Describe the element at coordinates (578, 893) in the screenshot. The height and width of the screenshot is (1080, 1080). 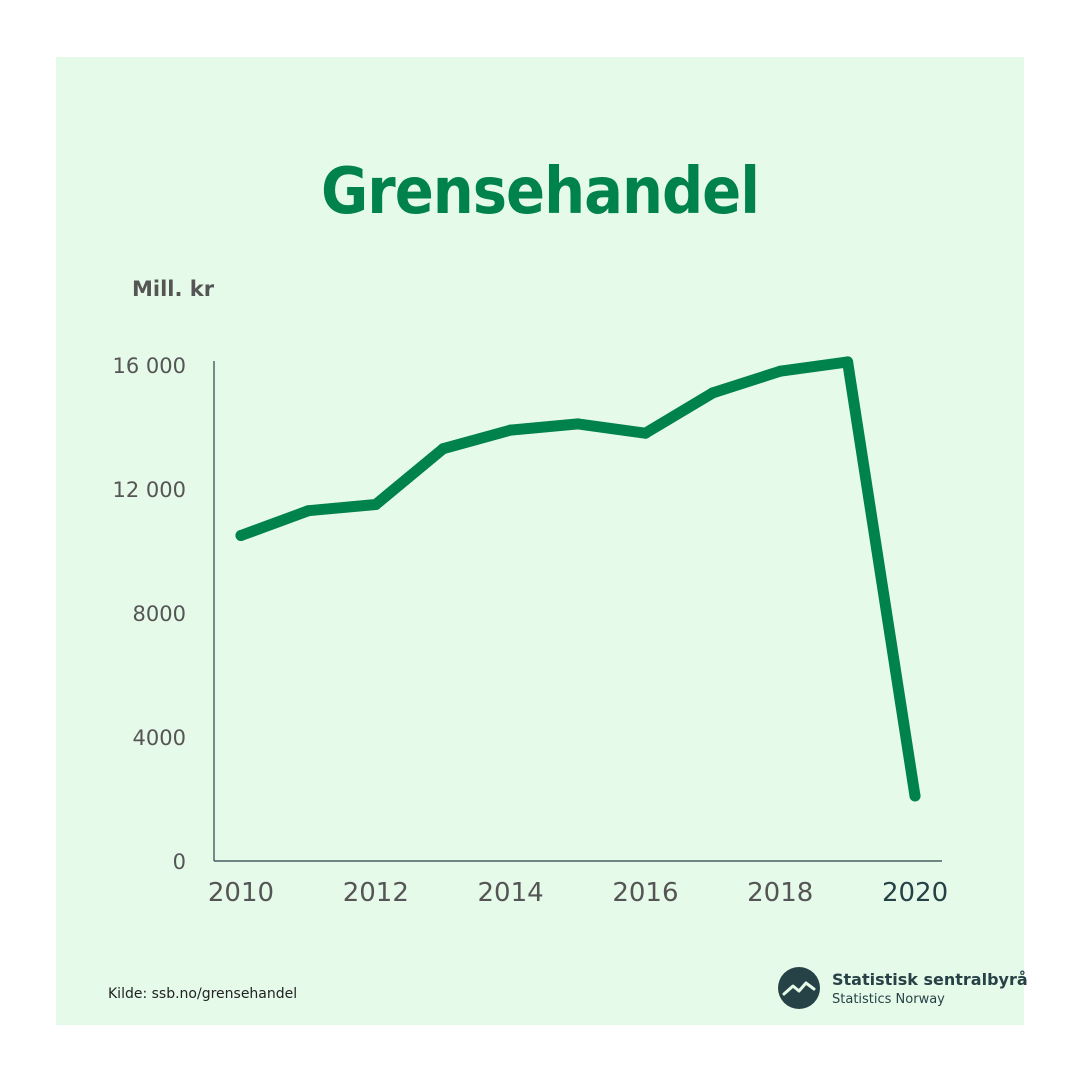
I see `x-ticks: 2010 2012 2014 2016 2018 2020` at that location.